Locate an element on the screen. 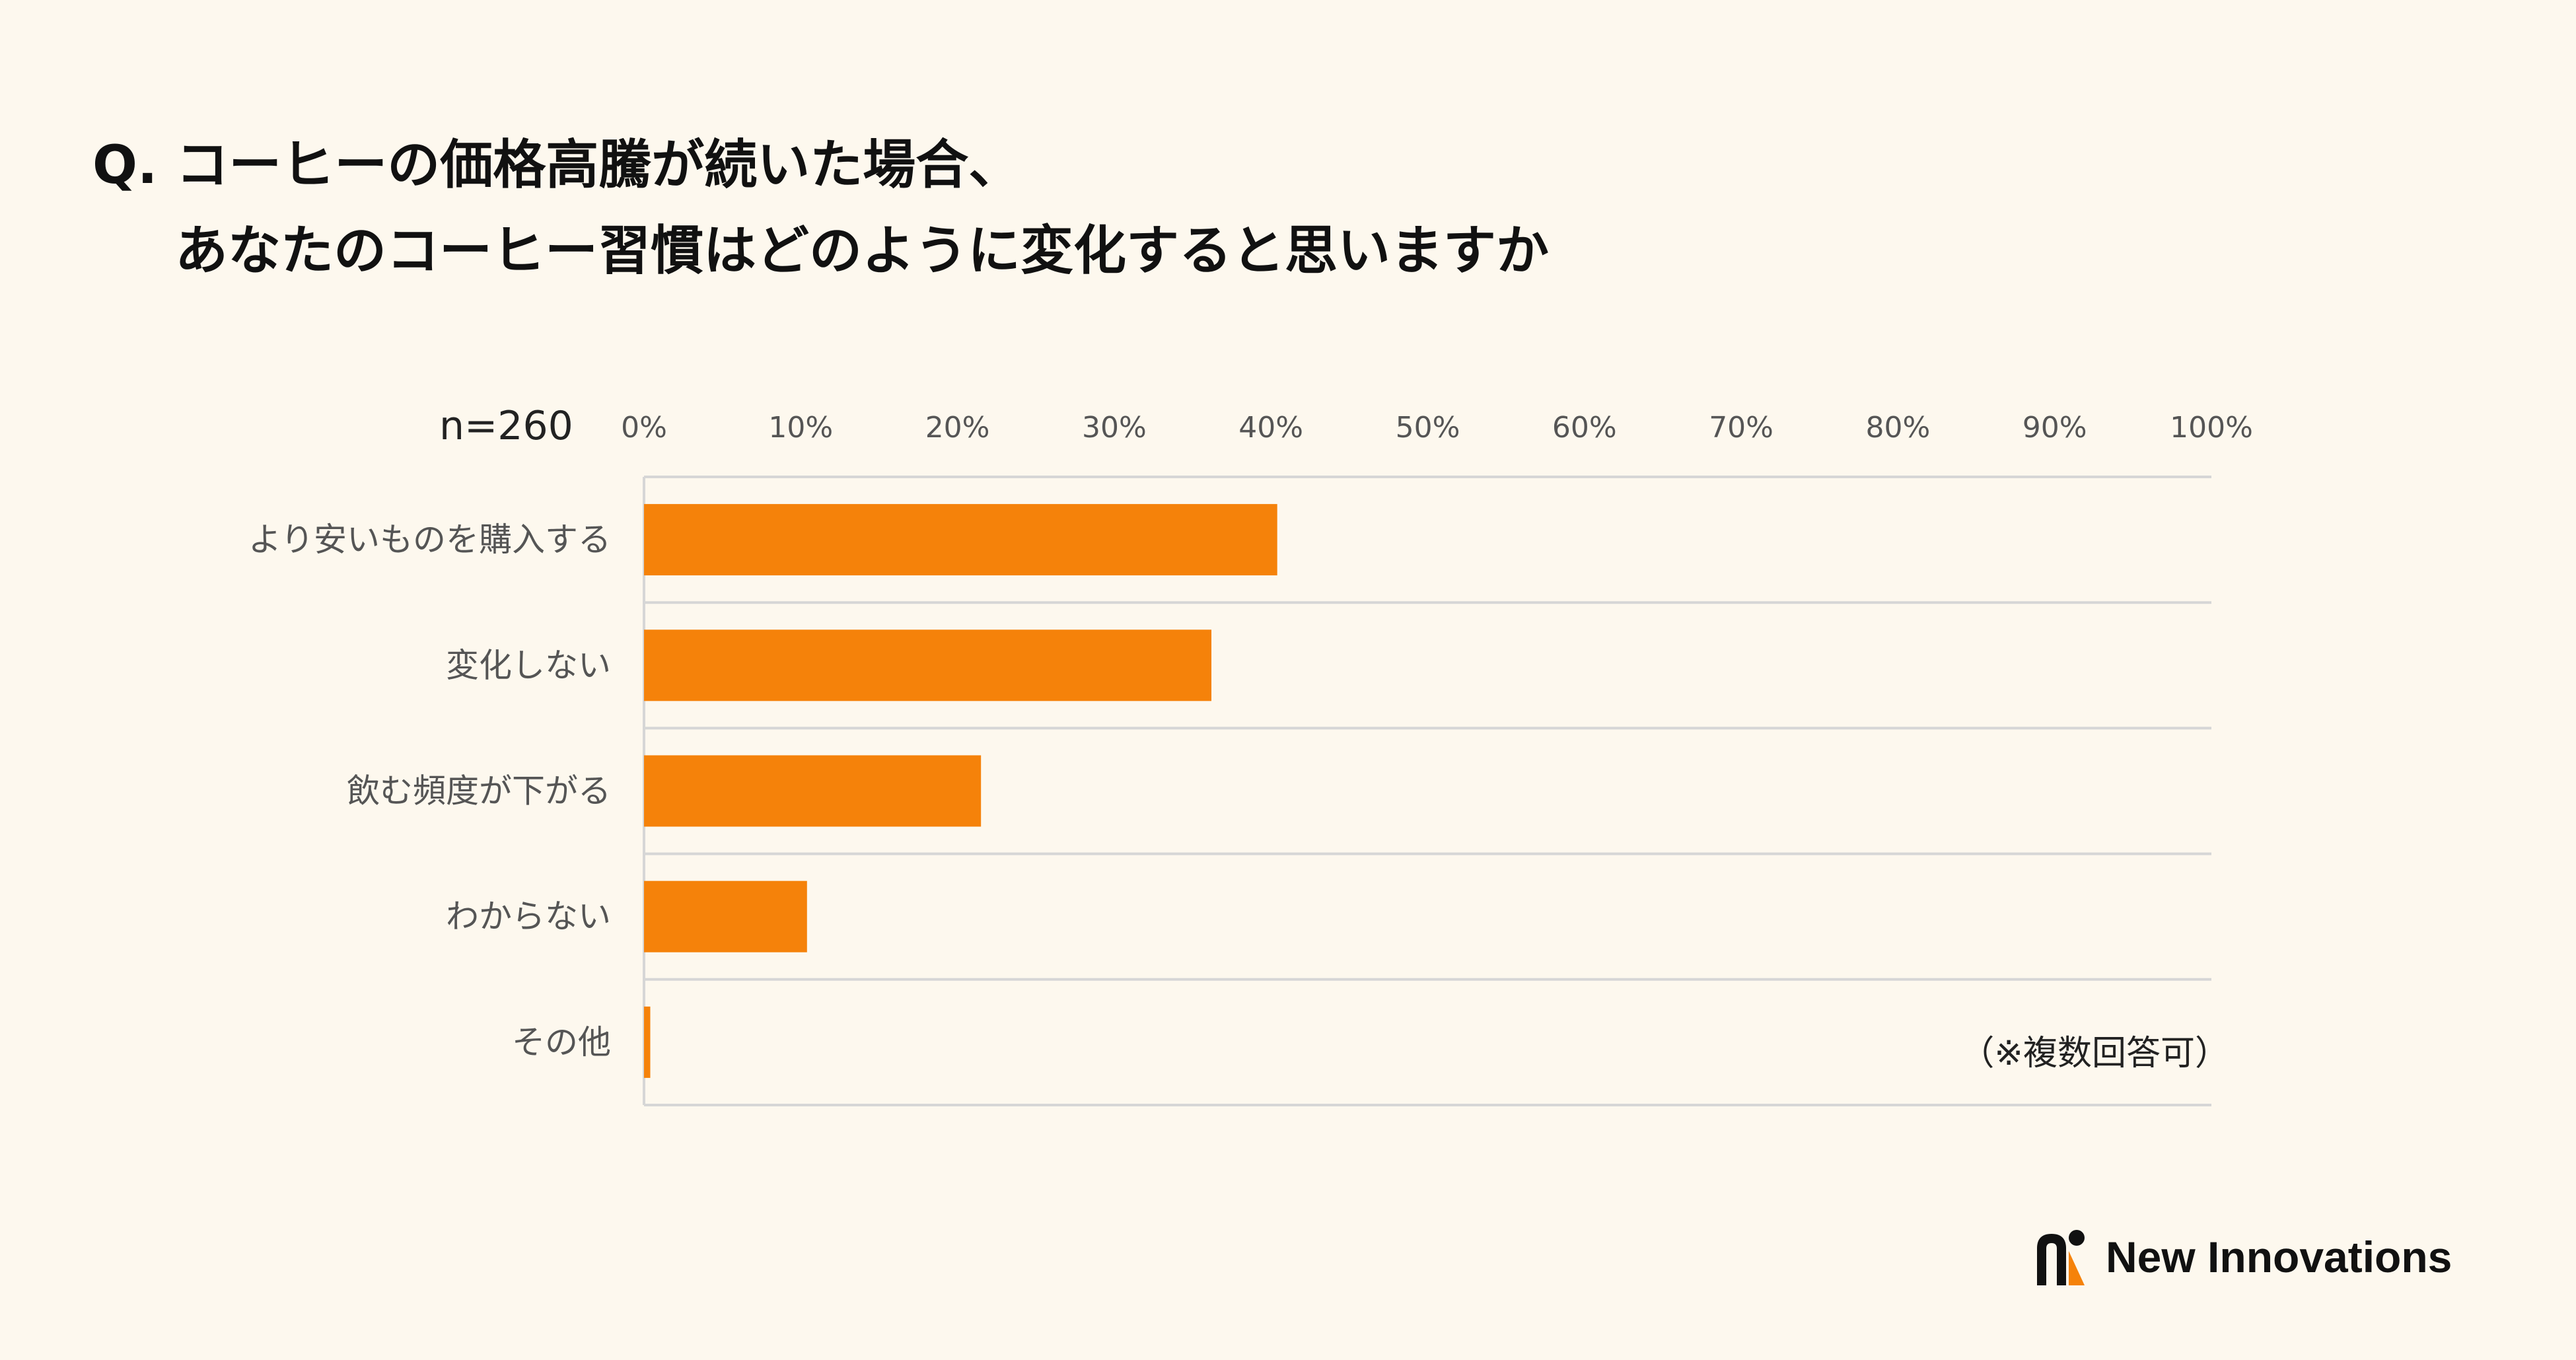  category-label: わからない is located at coordinates (528, 917).